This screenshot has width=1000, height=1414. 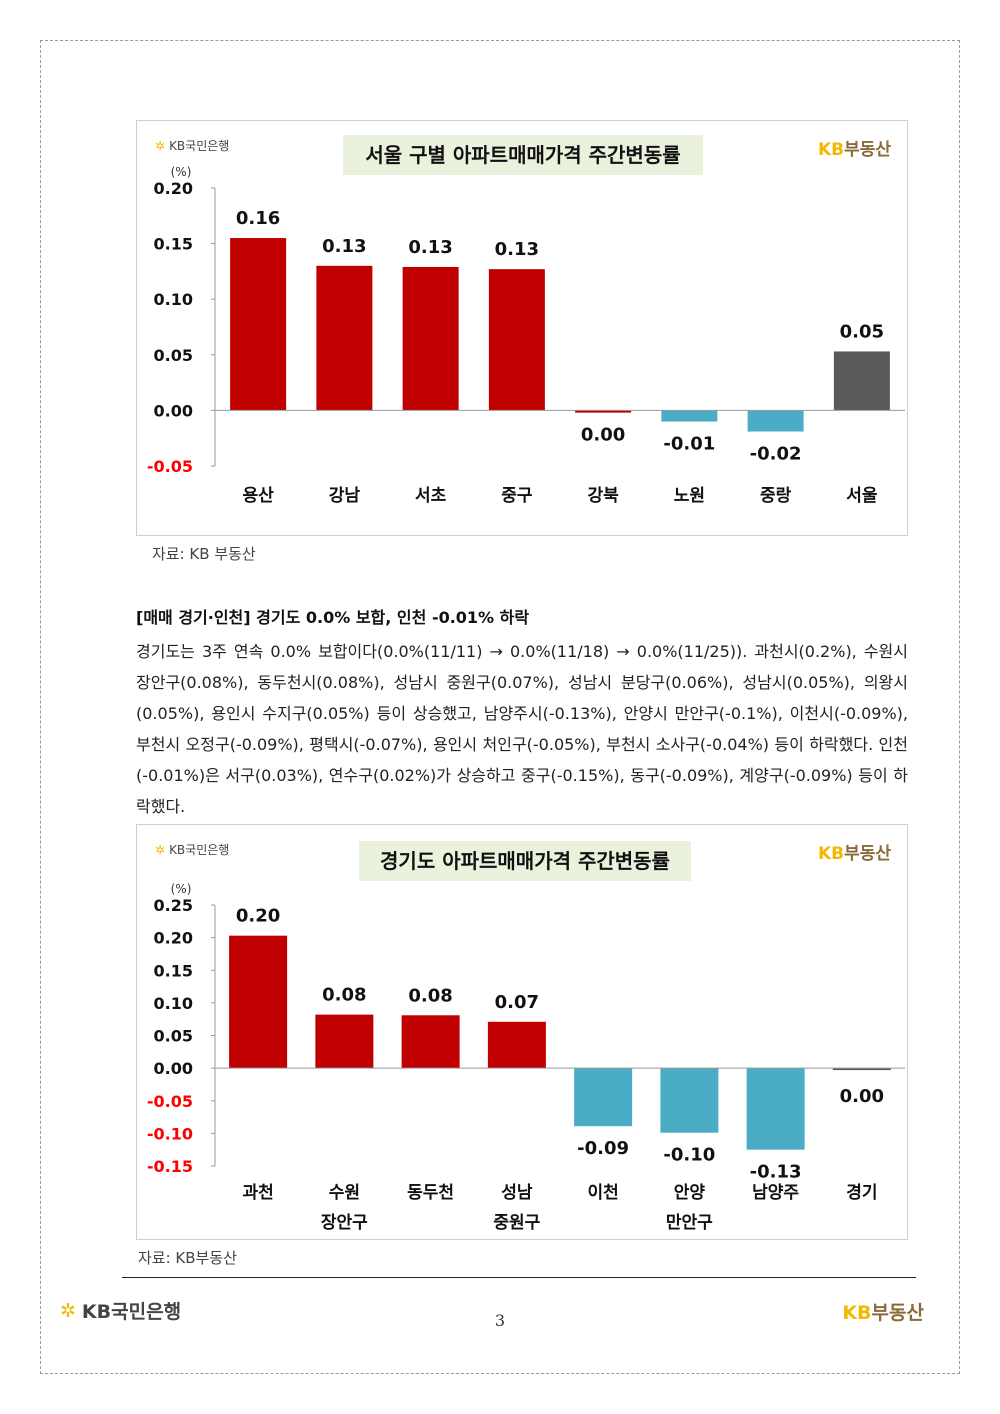 I want to click on footer-bank-logo: ✲ KB국민은행, so click(x=121, y=1311).